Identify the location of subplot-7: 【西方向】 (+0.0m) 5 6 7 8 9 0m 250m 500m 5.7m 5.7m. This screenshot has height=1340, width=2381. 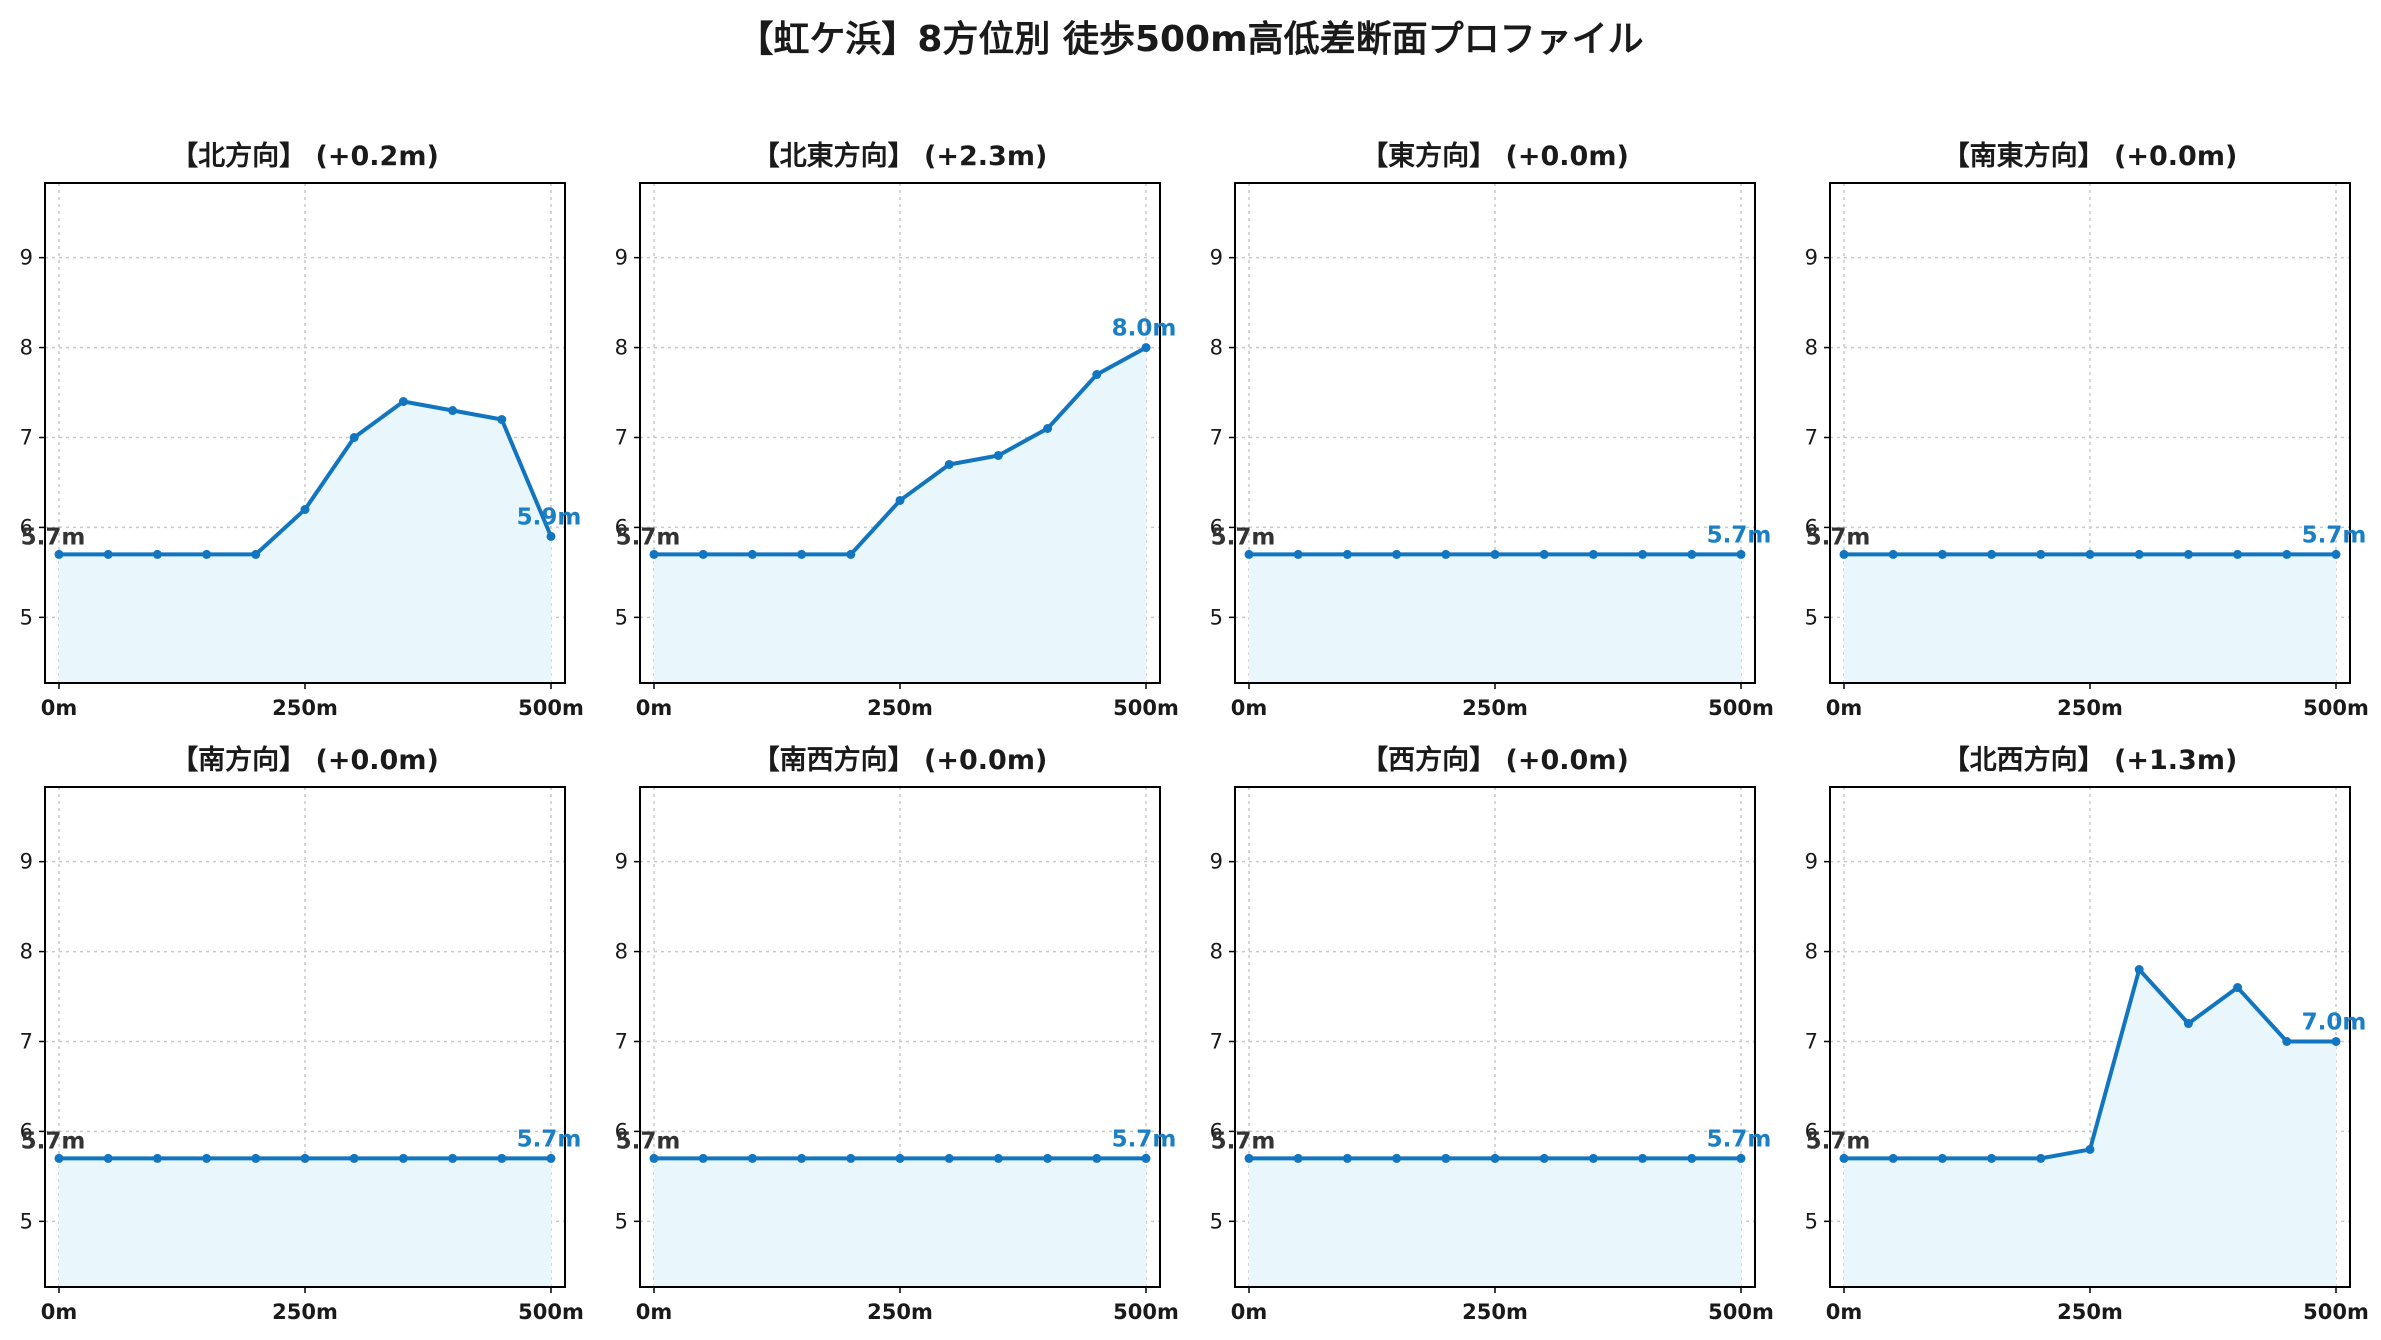
(1492, 1034).